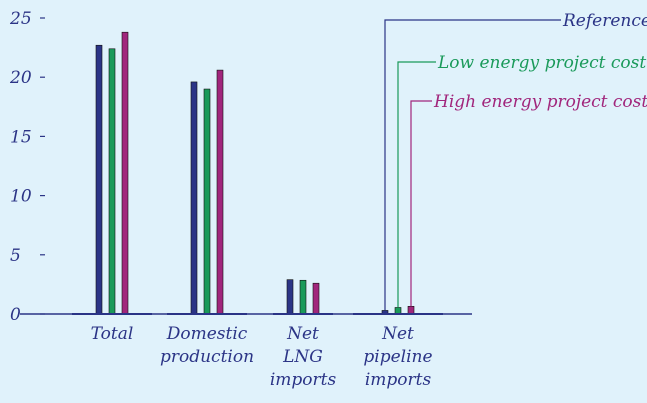 This screenshot has height=403, width=647. Describe the element at coordinates (207, 357) in the screenshot. I see `category-label: production` at that location.